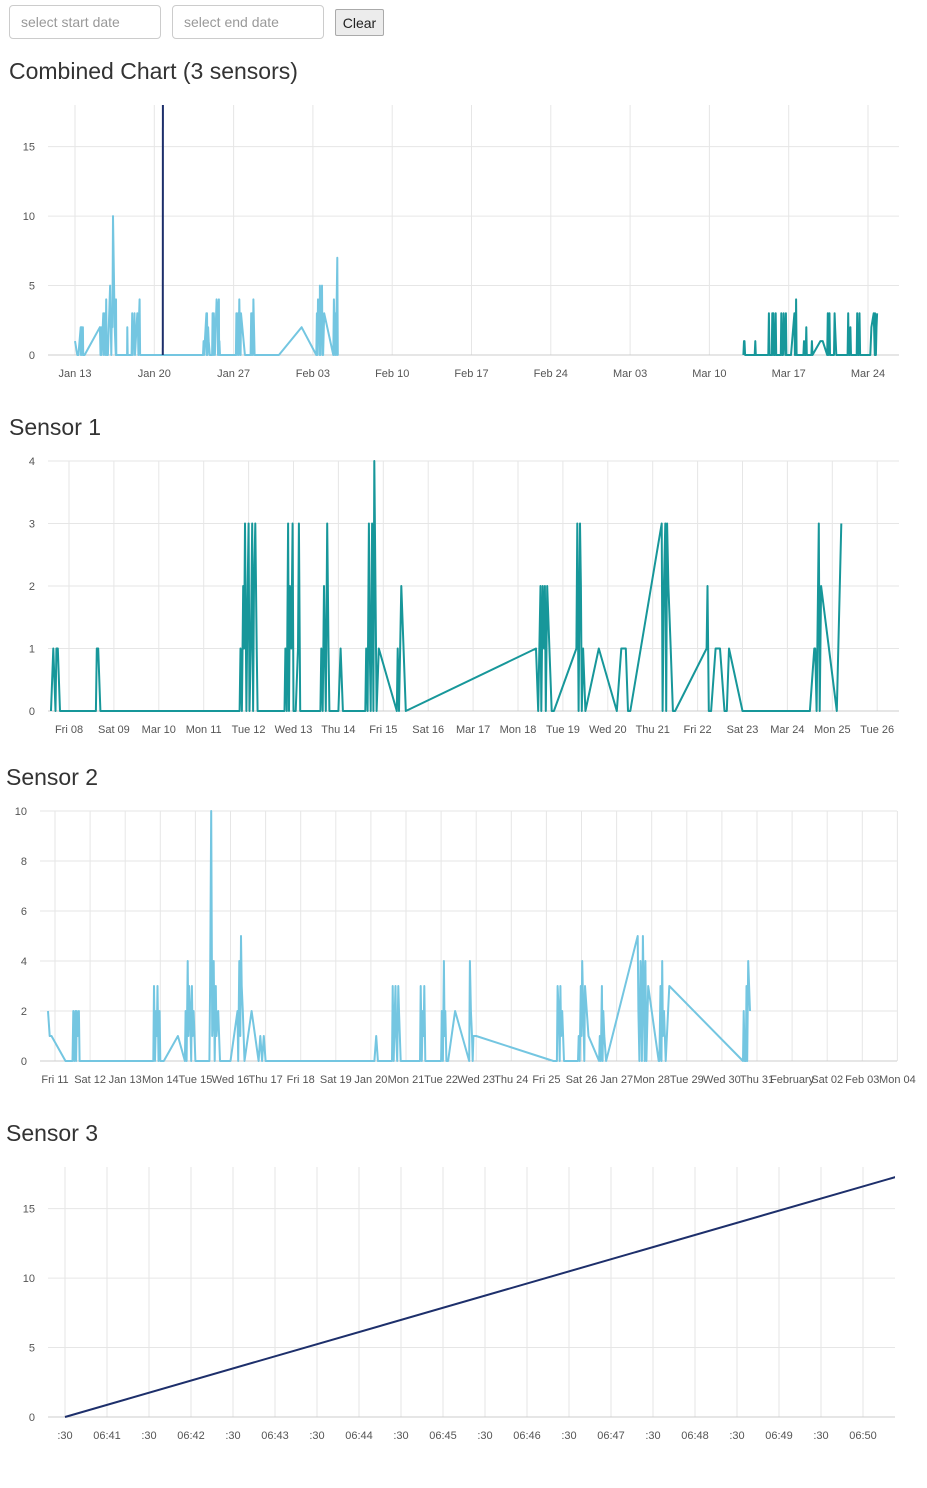  I want to click on x-tick-label: Mar 03, so click(630, 374).